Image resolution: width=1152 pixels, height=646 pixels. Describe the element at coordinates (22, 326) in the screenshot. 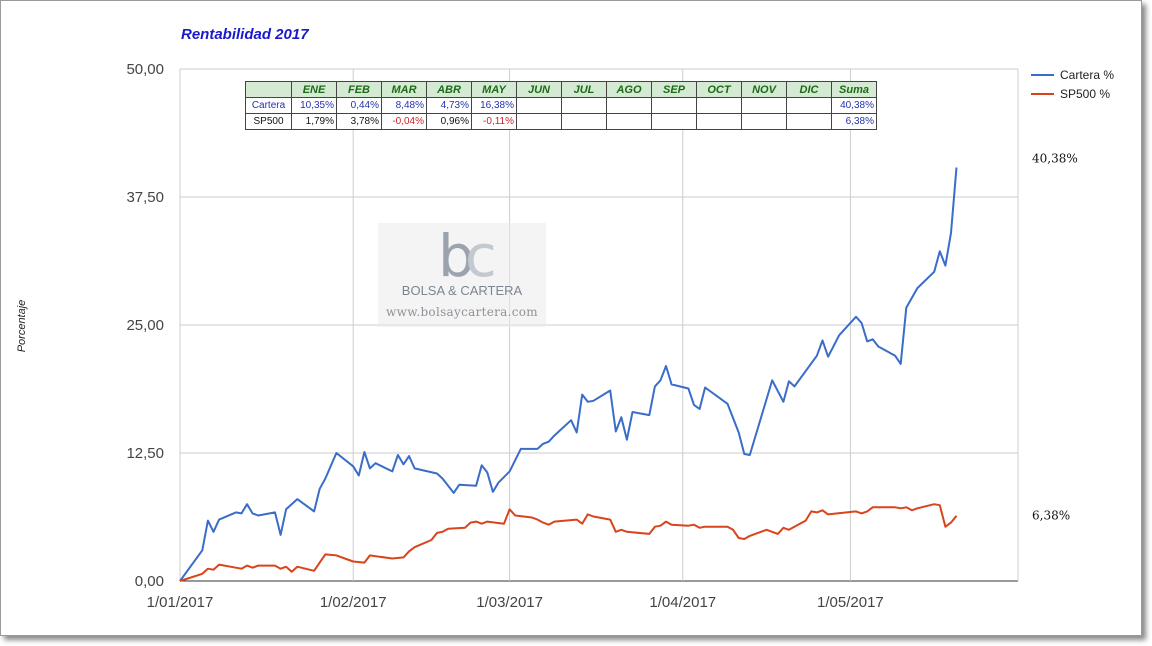

I see `y-axis-label: Porcentaje` at that location.